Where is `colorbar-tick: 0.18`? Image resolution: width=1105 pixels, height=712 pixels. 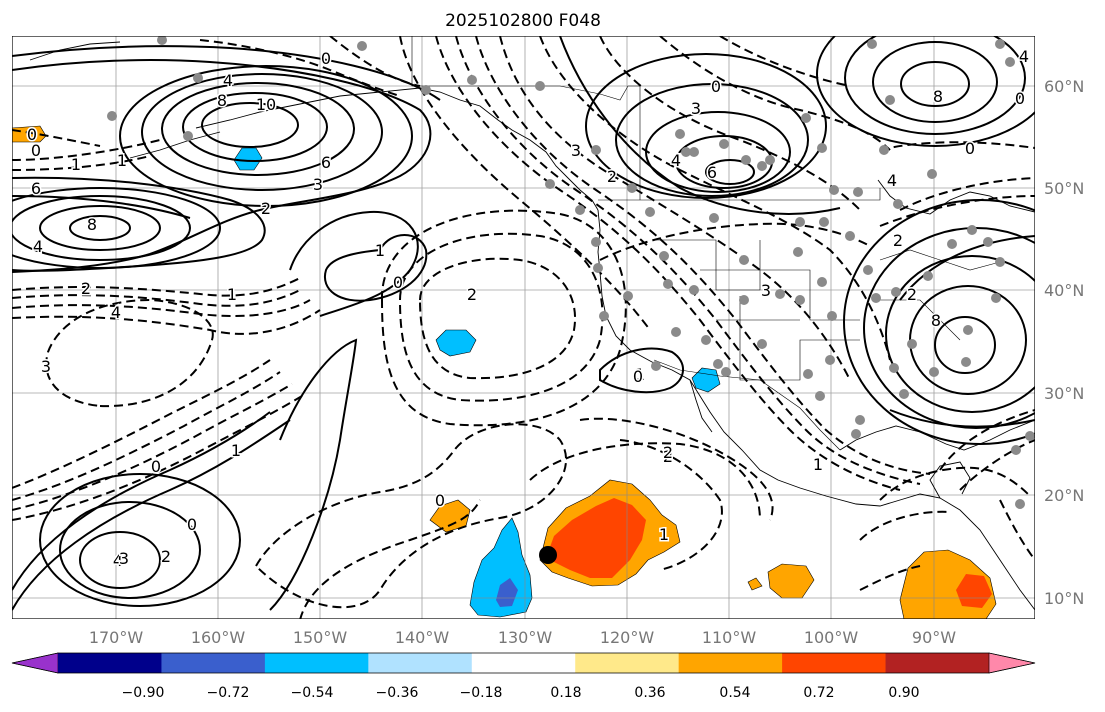 colorbar-tick: 0.18 is located at coordinates (565, 693).